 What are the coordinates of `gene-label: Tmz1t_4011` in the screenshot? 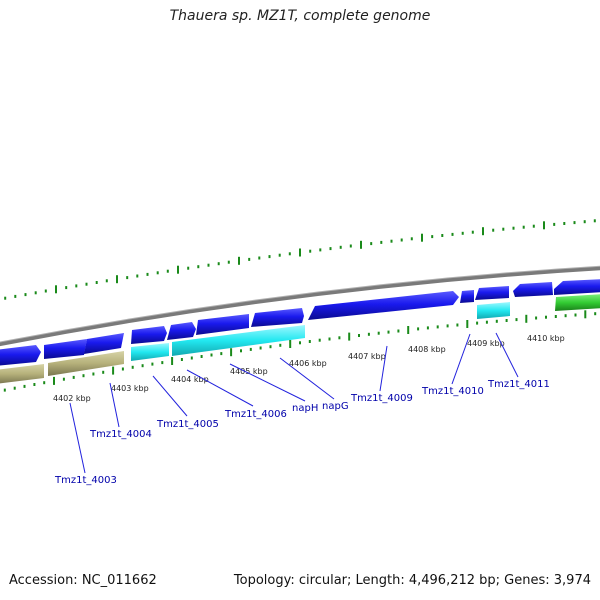 It's located at (518, 384).